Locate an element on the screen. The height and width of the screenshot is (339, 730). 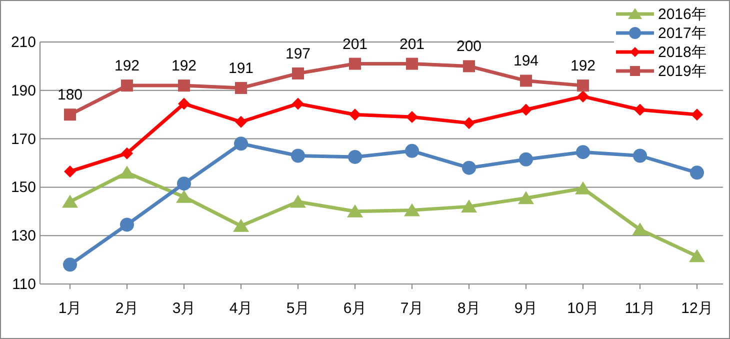
x-tick-label: 10月 is located at coordinates (583, 308).